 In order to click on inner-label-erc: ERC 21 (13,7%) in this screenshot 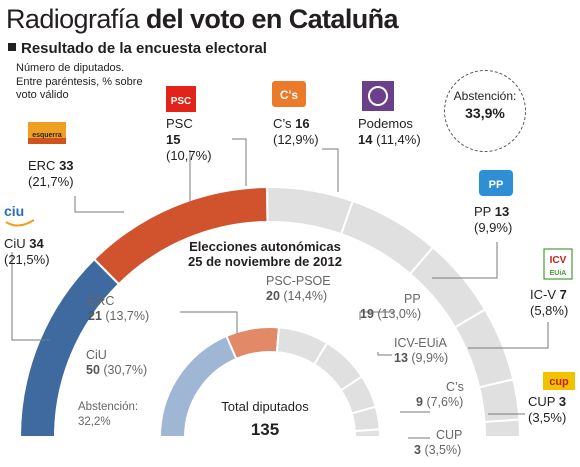, I will do `click(118, 309)`.